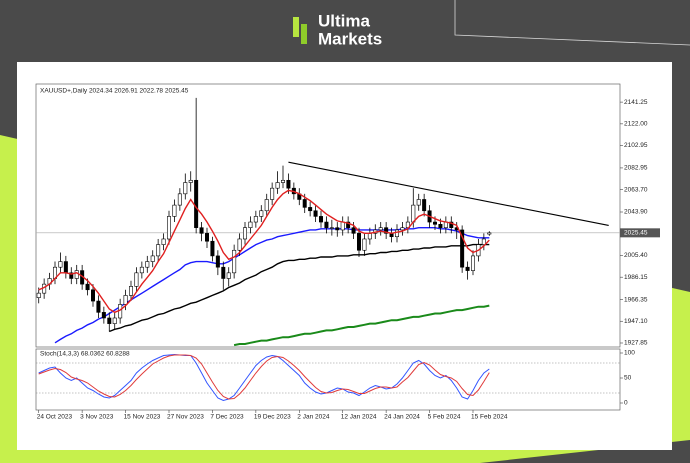 This screenshot has width=690, height=463. I want to click on y-tick-label: 2043.90, so click(636, 212).